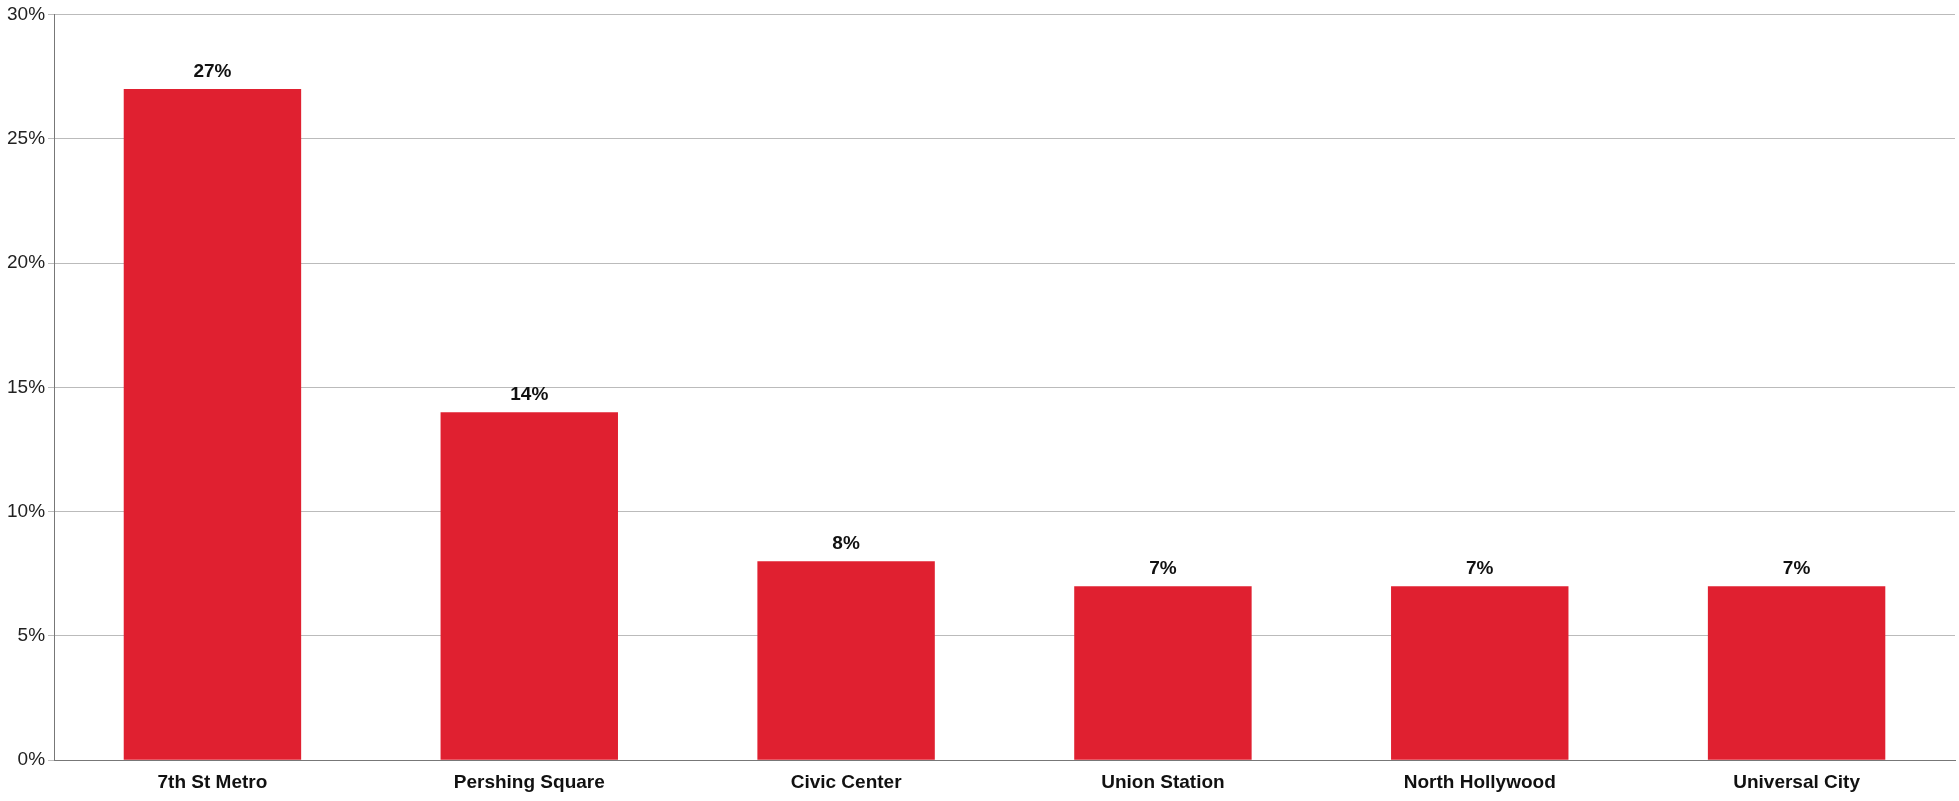 The height and width of the screenshot is (801, 1959). What do you see at coordinates (212, 70) in the screenshot?
I see `data-label: 27%` at bounding box center [212, 70].